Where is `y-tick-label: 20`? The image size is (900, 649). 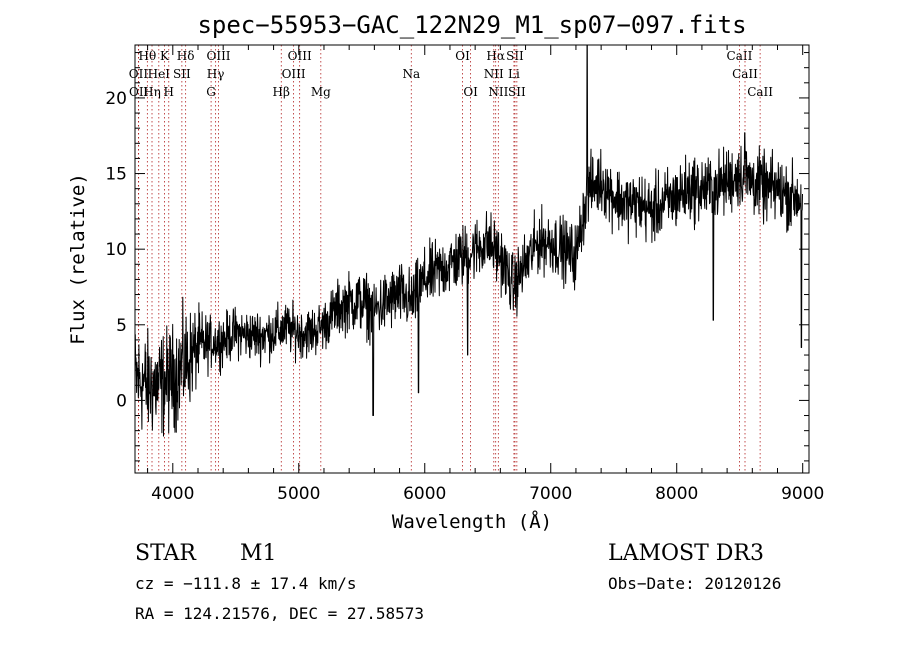
y-tick-label: 20 is located at coordinates (116, 99).